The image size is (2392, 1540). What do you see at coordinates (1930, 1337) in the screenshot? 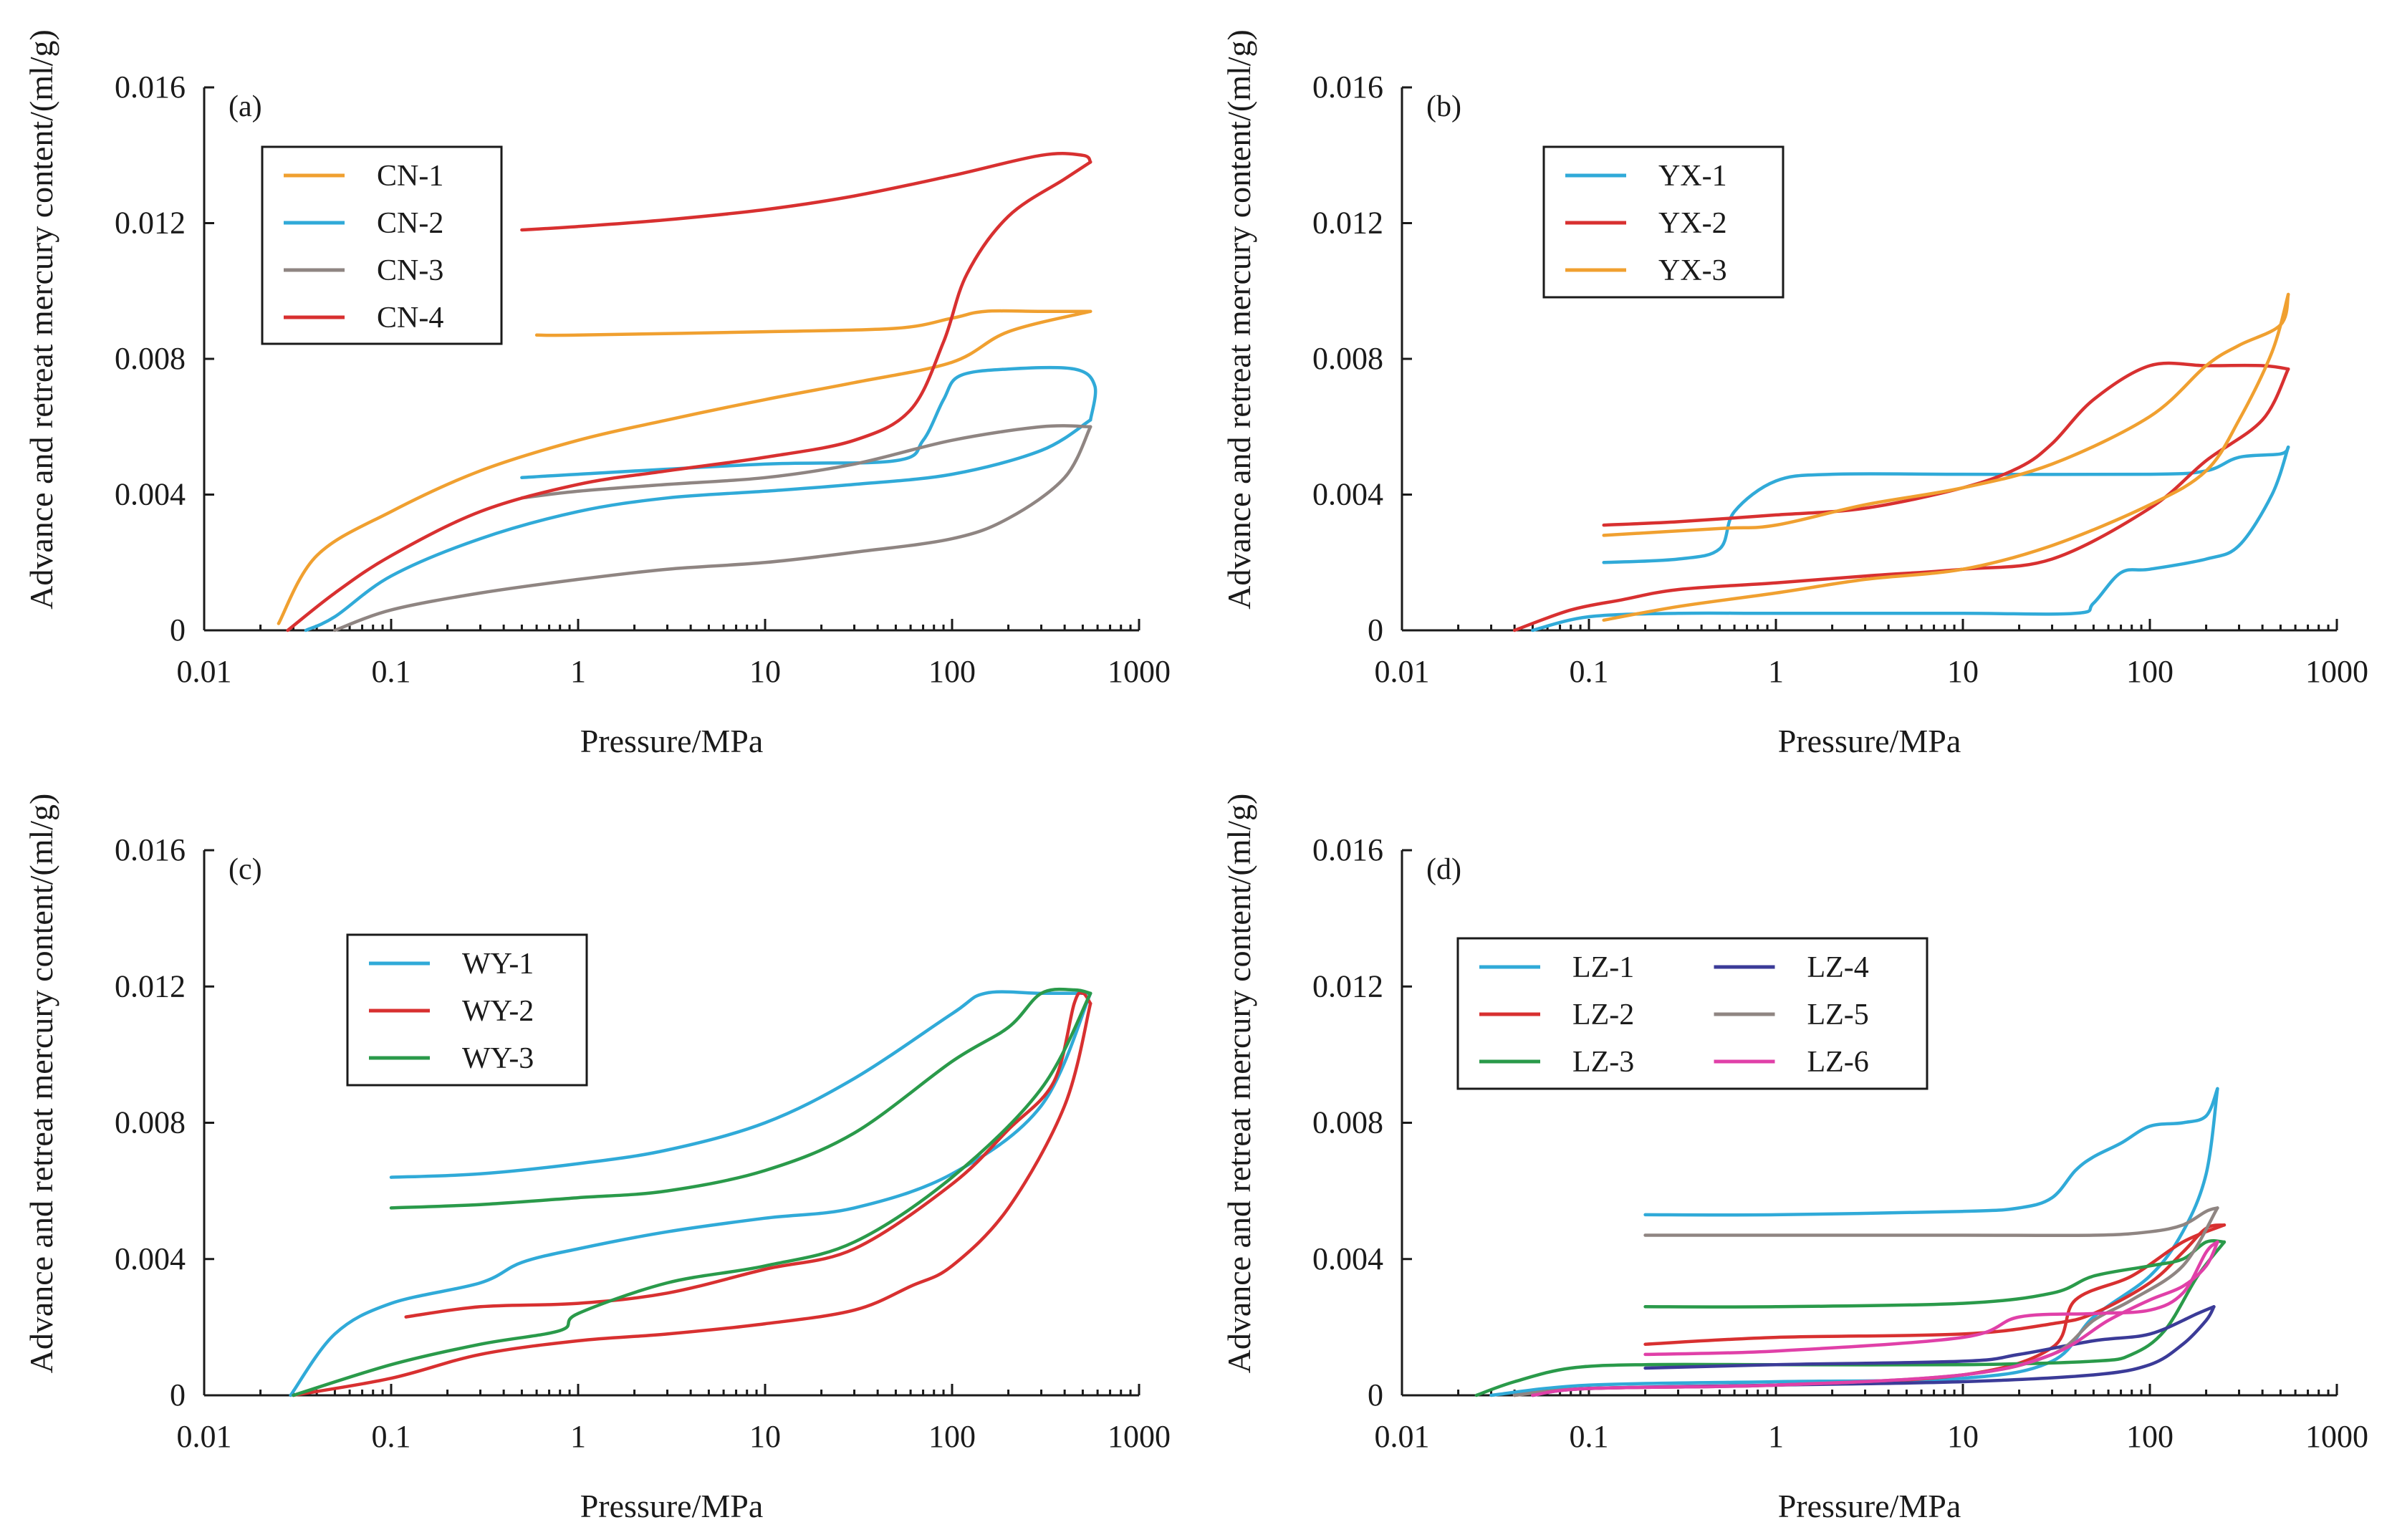
I see `series-line-LZ-4-extrusion` at bounding box center [1930, 1337].